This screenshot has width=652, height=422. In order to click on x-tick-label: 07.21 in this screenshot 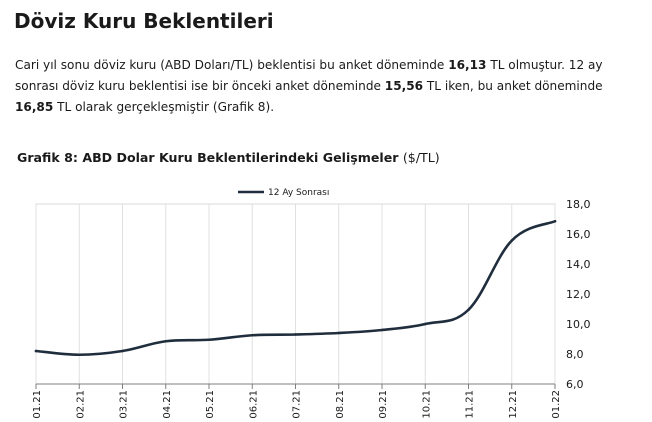, I will do `click(297, 404)`.